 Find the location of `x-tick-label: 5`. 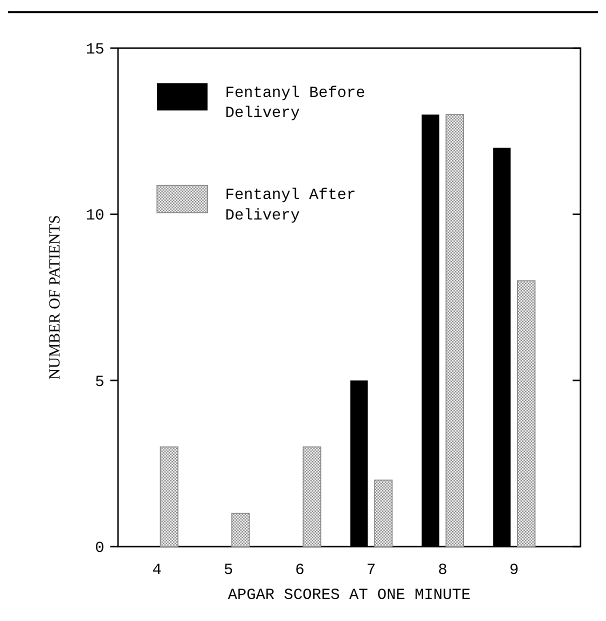

x-tick-label: 5 is located at coordinates (229, 569).